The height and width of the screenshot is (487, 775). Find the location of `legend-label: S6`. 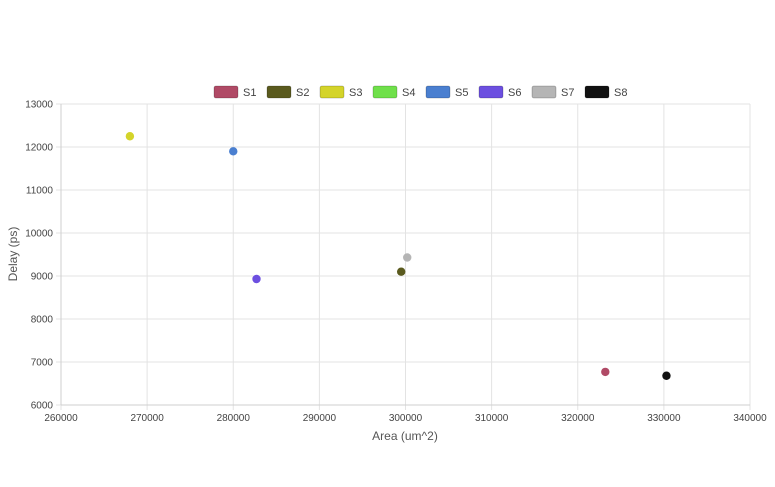

legend-label: S6 is located at coordinates (514, 93).